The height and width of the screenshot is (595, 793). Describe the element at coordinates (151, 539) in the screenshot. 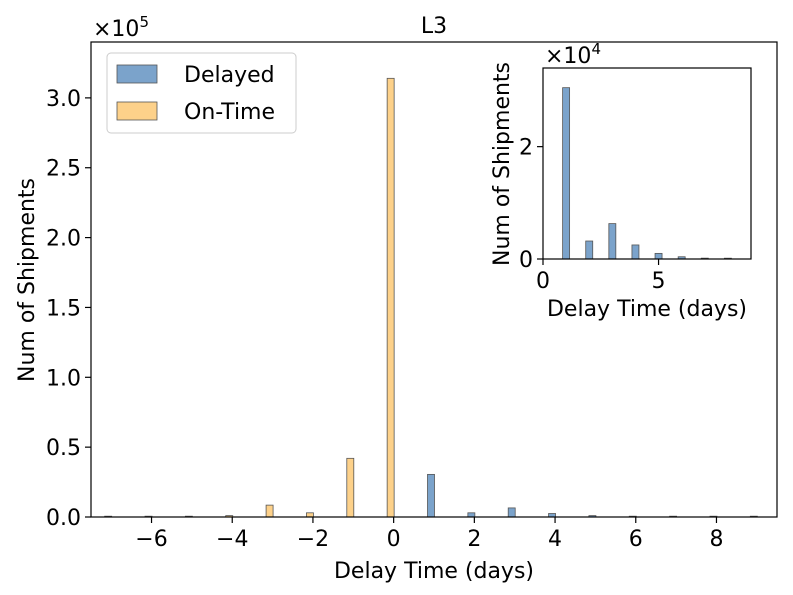

I see `main-x-tick-label: −6` at that location.